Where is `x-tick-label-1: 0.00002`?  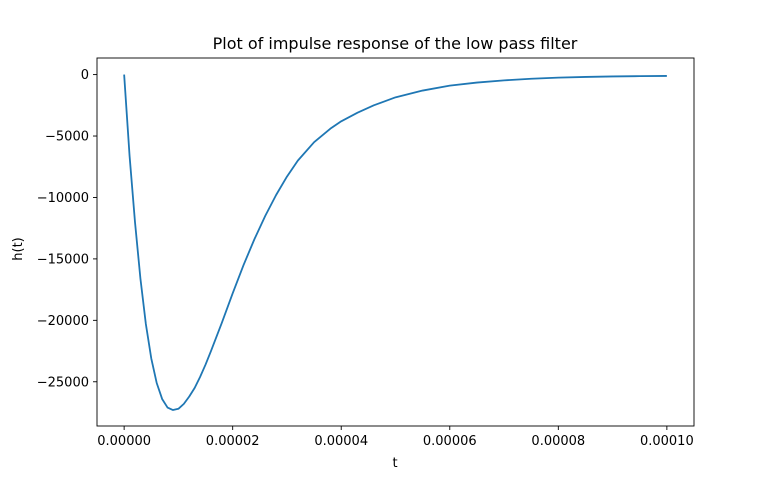 x-tick-label-1: 0.00002 is located at coordinates (233, 441).